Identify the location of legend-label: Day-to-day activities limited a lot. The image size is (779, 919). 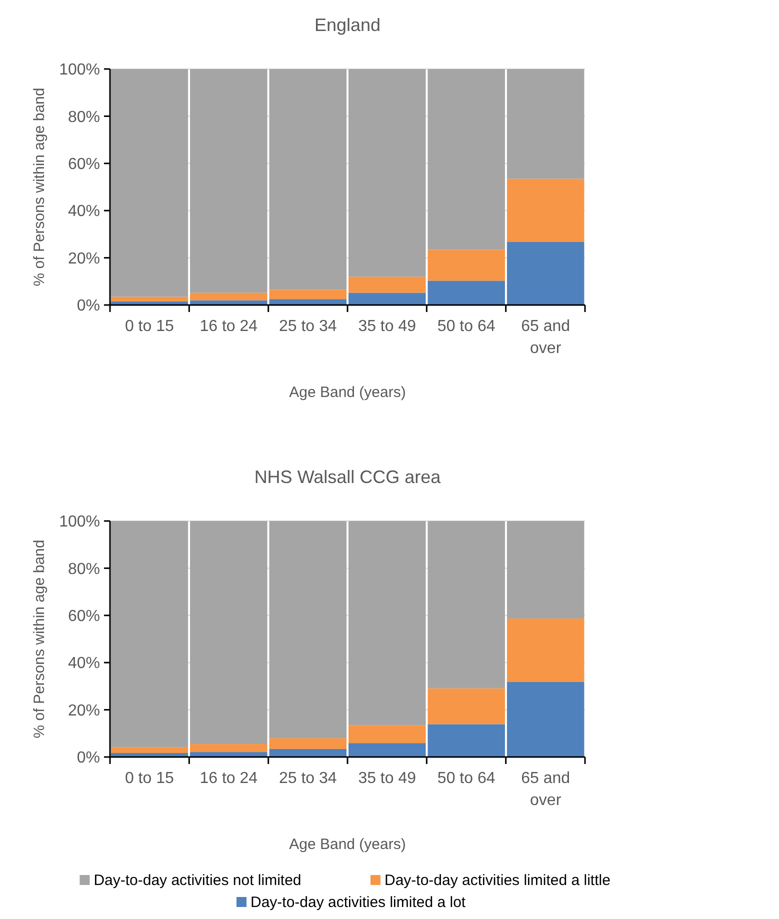
(358, 902).